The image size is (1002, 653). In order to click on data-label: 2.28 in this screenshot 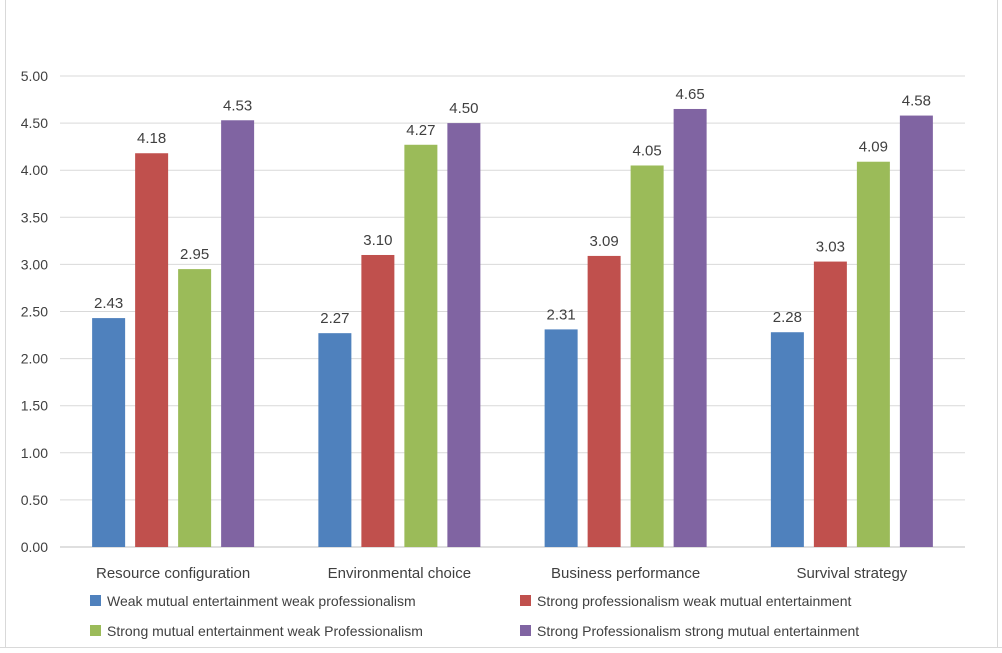, I will do `click(787, 317)`.